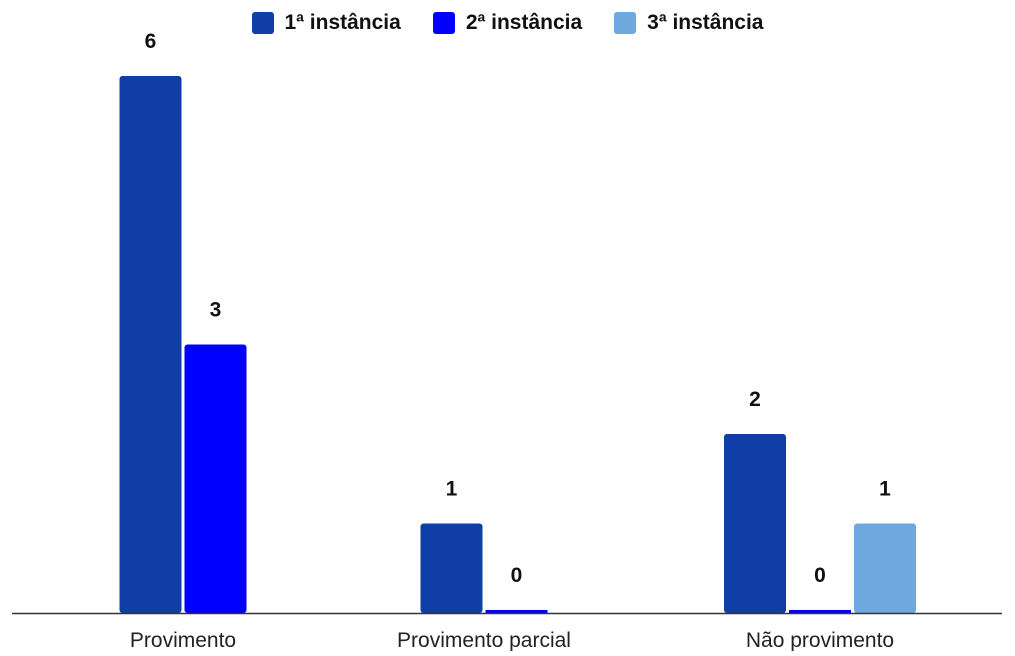  Describe the element at coordinates (517, 575) in the screenshot. I see `data-label-provimento-parcial-series-2: 0` at that location.